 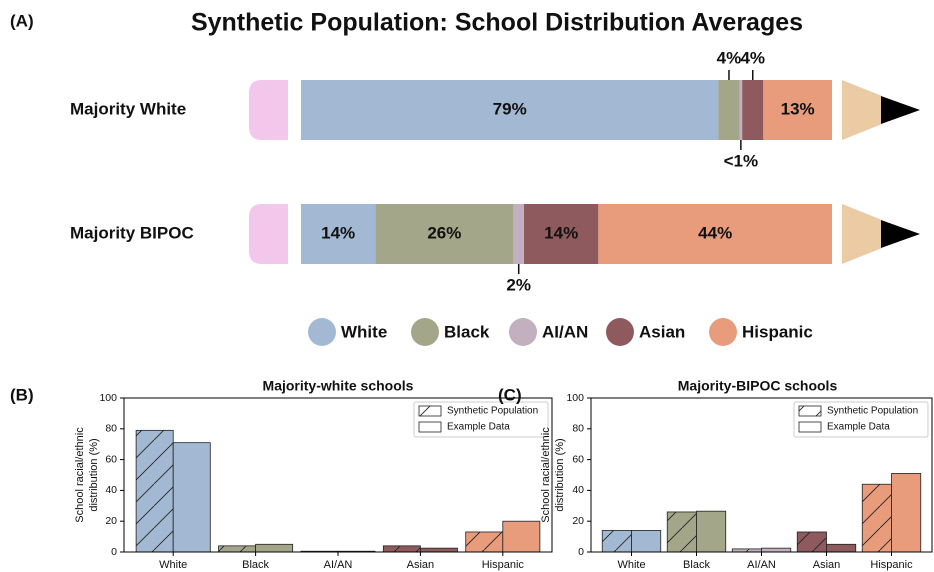 What do you see at coordinates (467, 331) in the screenshot?
I see `legend-label: Black` at bounding box center [467, 331].